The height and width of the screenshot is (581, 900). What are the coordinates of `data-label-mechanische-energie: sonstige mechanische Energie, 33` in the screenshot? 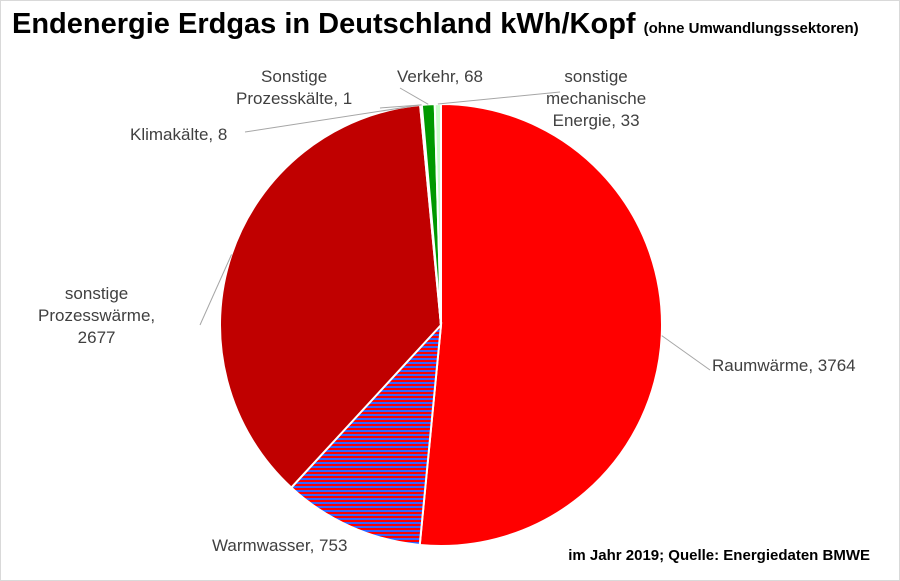 It's located at (596, 99).